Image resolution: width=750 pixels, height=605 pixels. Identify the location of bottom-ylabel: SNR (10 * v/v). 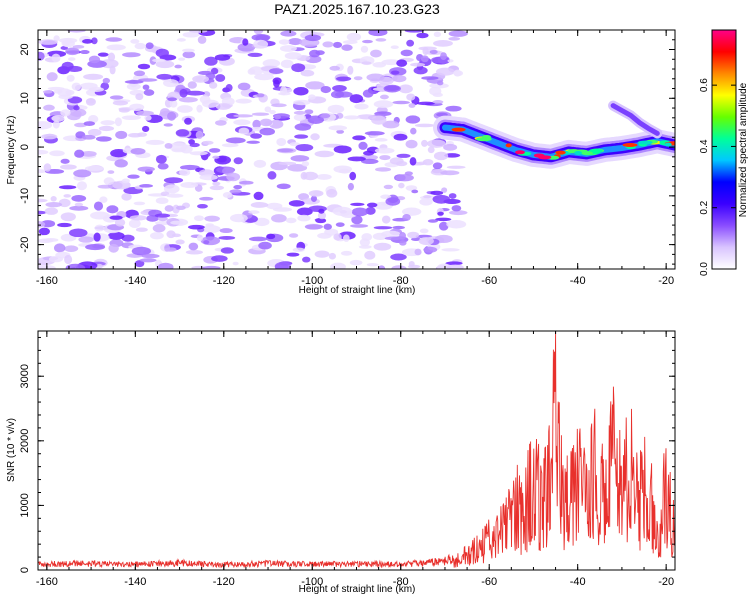
(11, 450).